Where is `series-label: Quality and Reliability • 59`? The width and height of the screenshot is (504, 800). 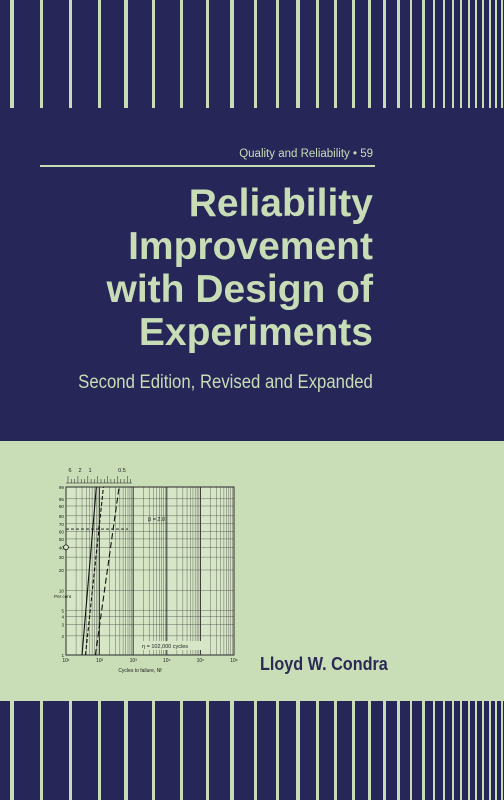 series-label: Quality and Reliability • 59 is located at coordinates (306, 154).